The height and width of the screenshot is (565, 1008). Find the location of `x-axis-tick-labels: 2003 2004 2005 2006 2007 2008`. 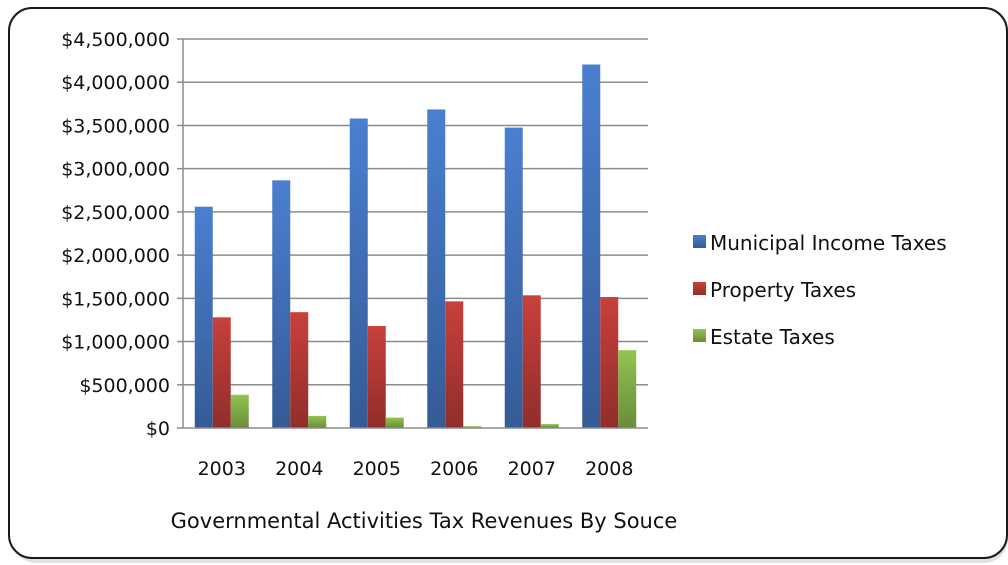

x-axis-tick-labels: 2003 2004 2005 2006 2007 2008 is located at coordinates (416, 469).